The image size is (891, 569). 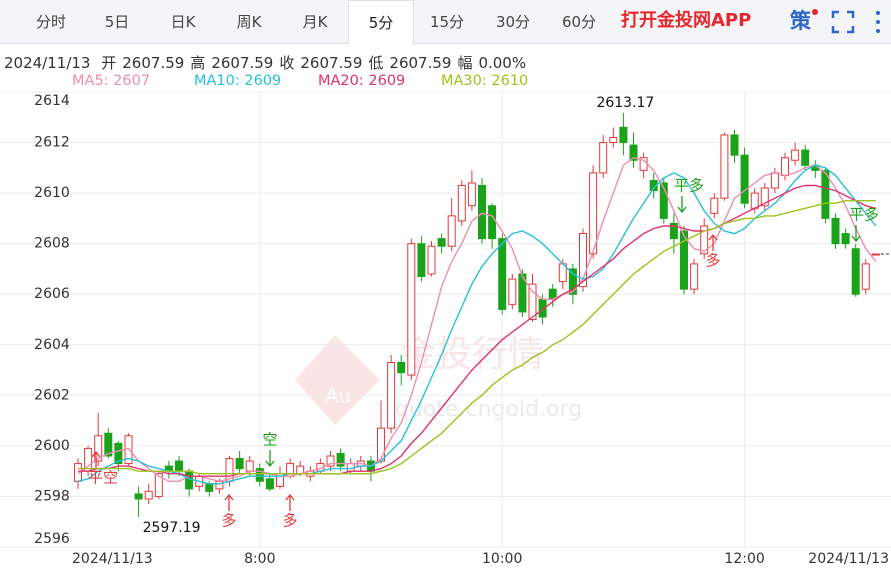 I want to click on tab: 日K, so click(x=183, y=22).